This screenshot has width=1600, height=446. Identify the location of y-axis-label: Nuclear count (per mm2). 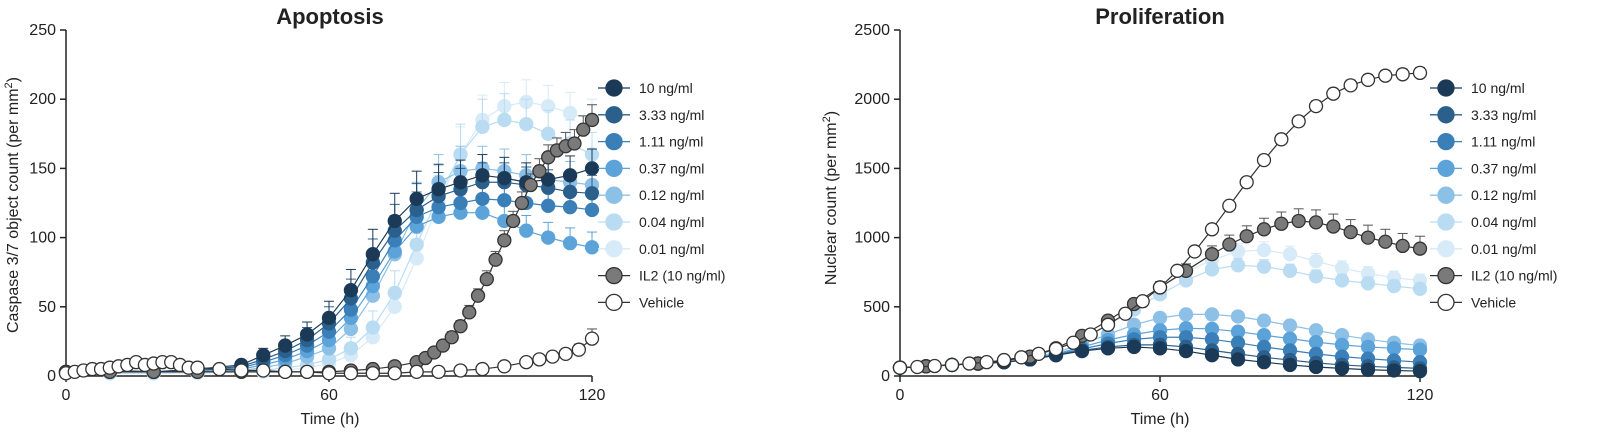
(830, 198).